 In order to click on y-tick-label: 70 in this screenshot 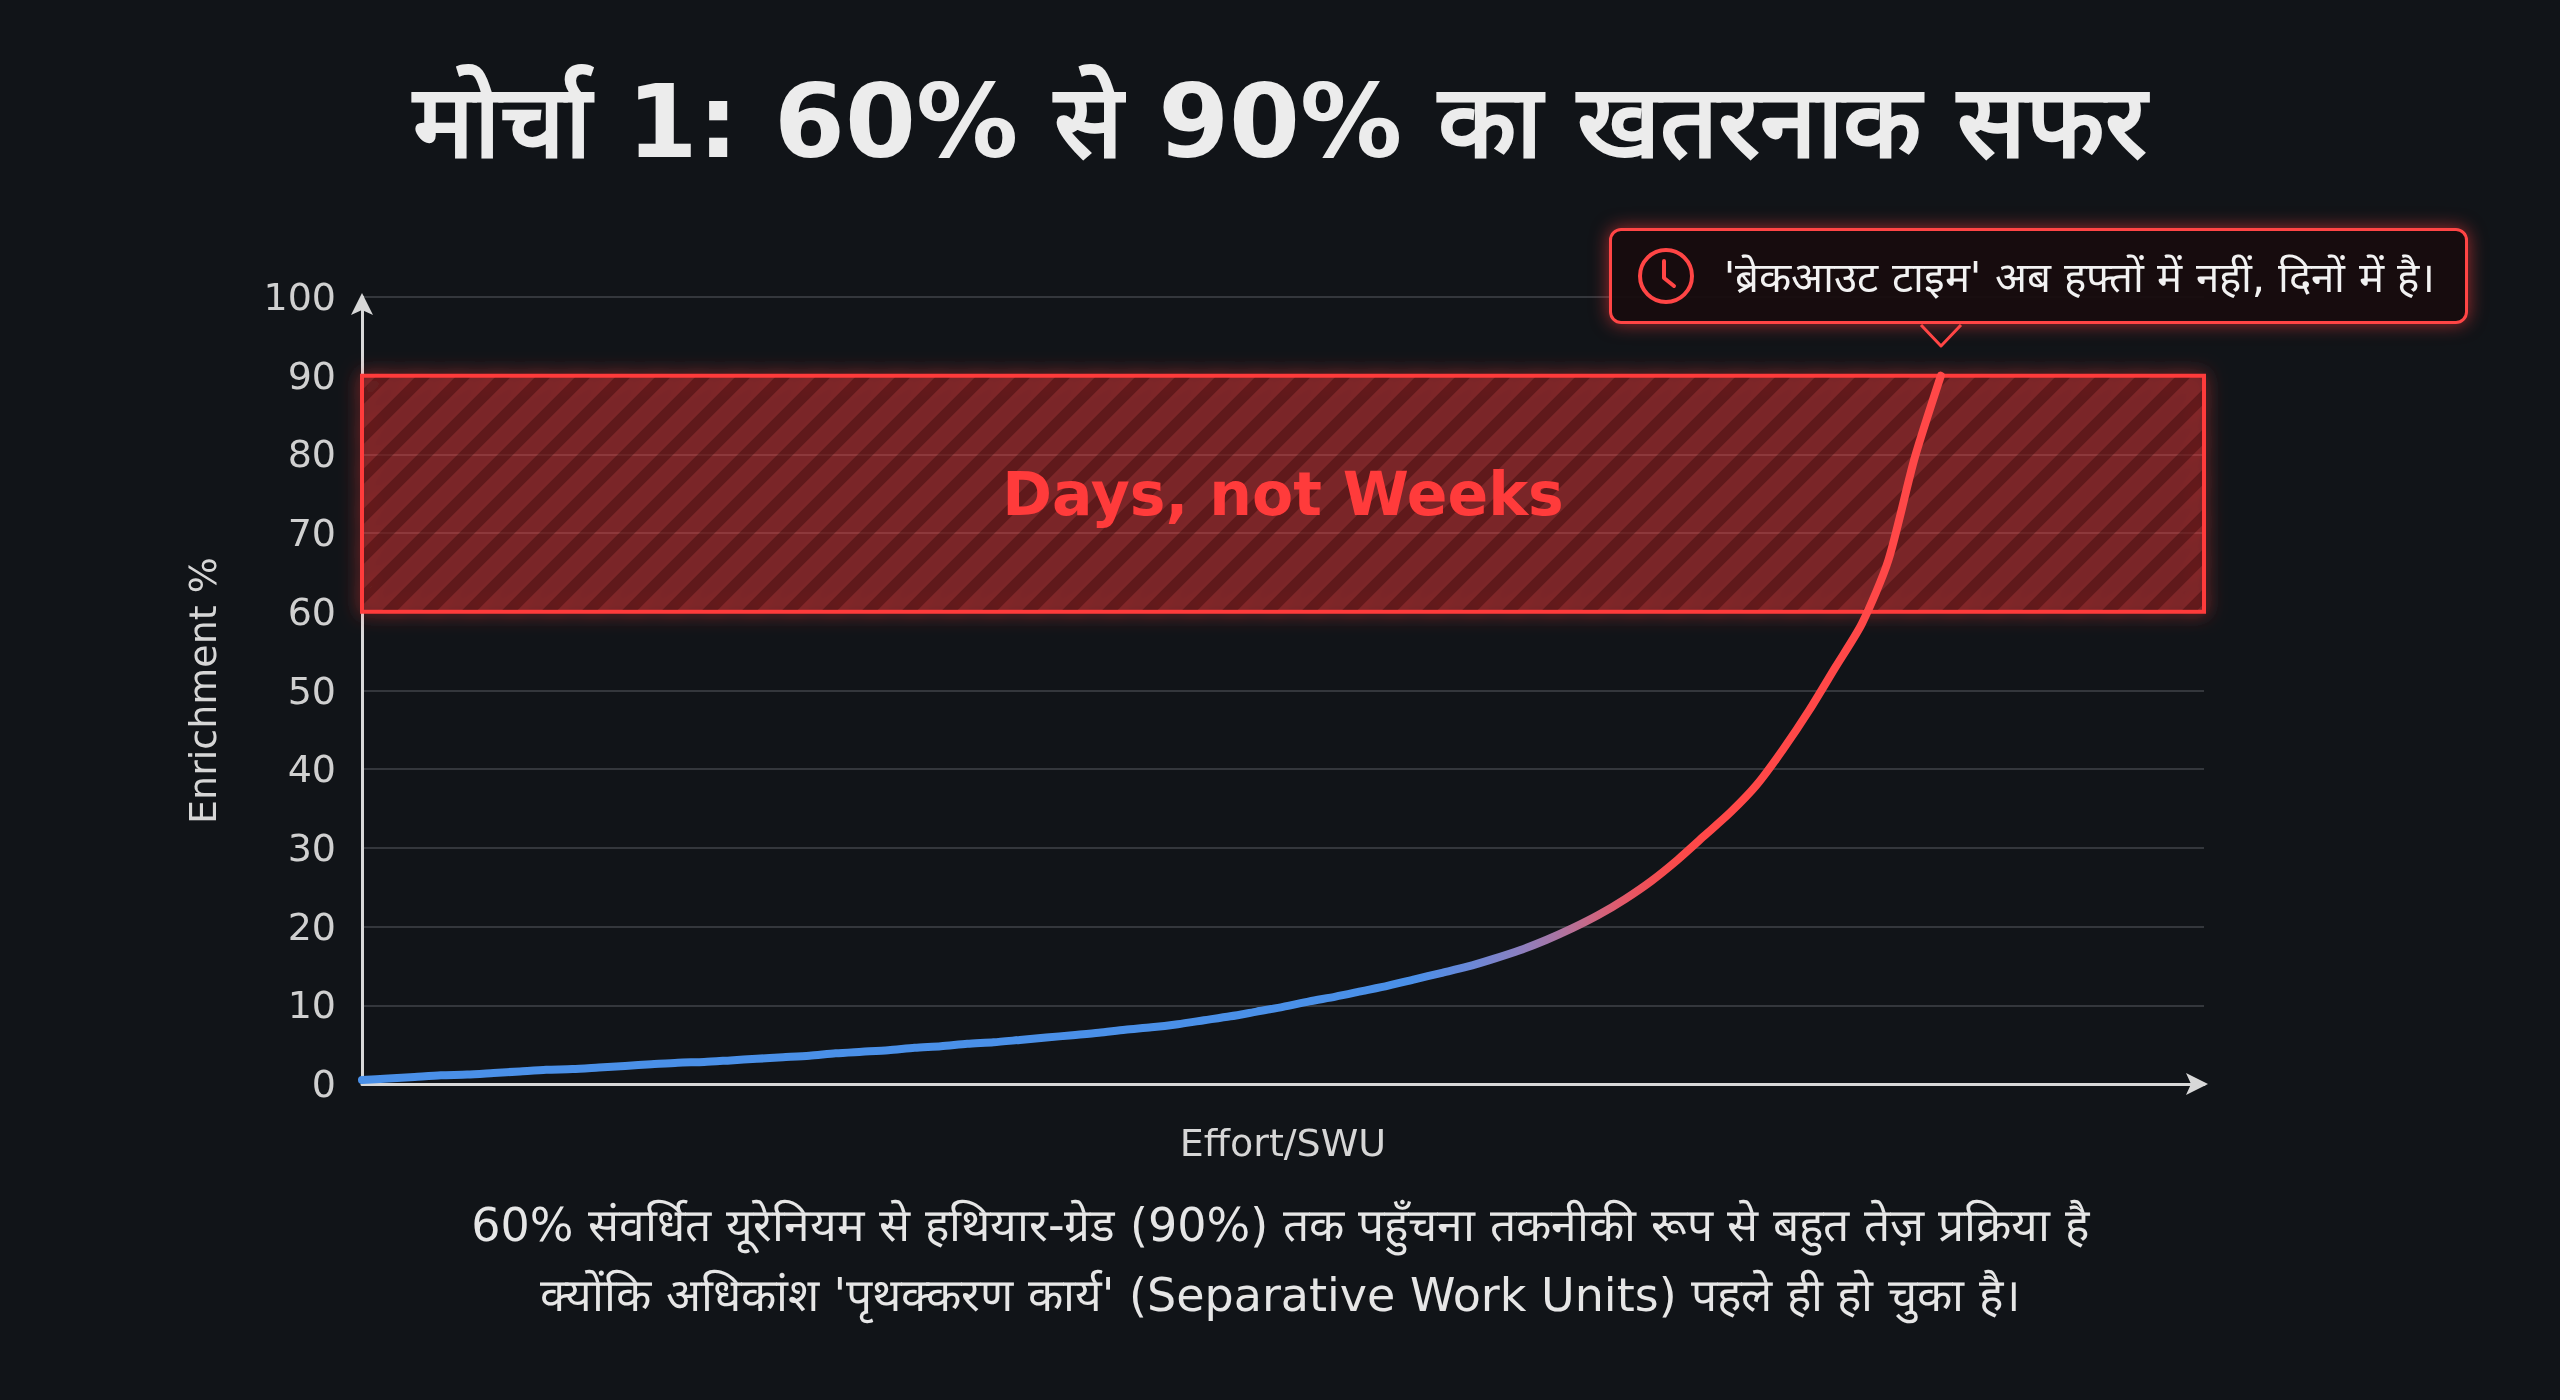, I will do `click(311, 533)`.